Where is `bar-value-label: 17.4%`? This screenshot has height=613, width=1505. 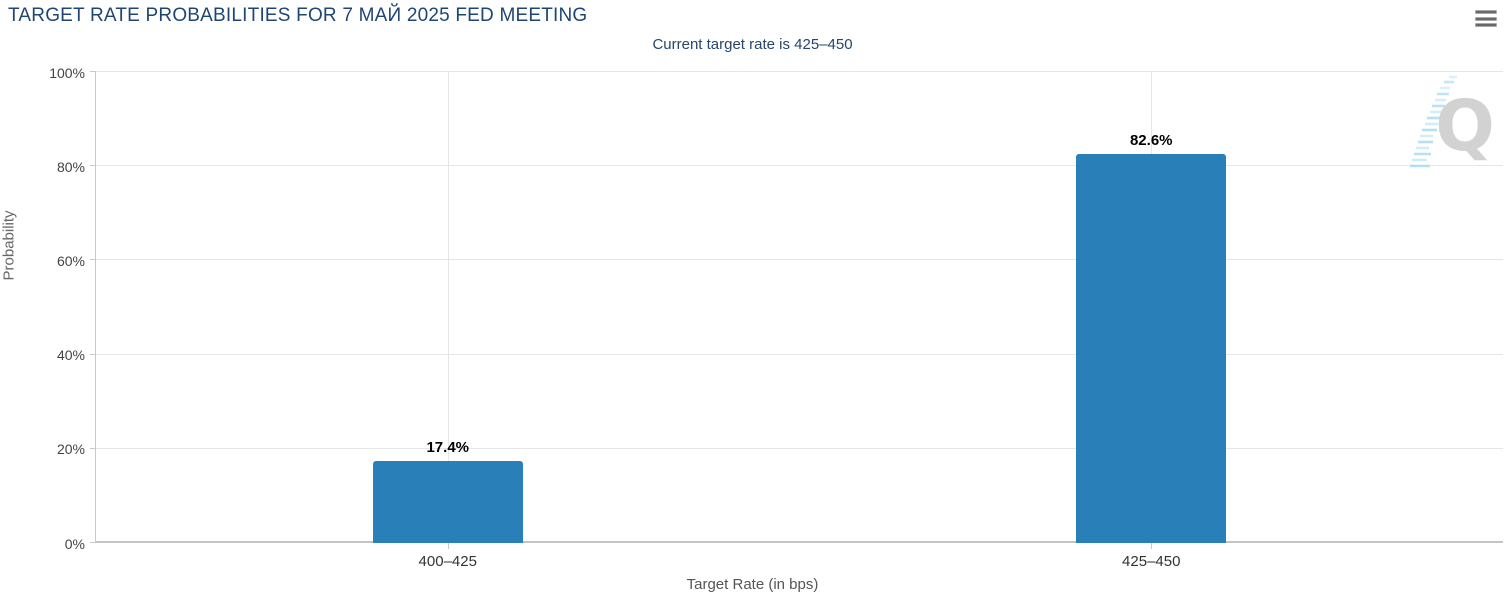 bar-value-label: 17.4% is located at coordinates (448, 448).